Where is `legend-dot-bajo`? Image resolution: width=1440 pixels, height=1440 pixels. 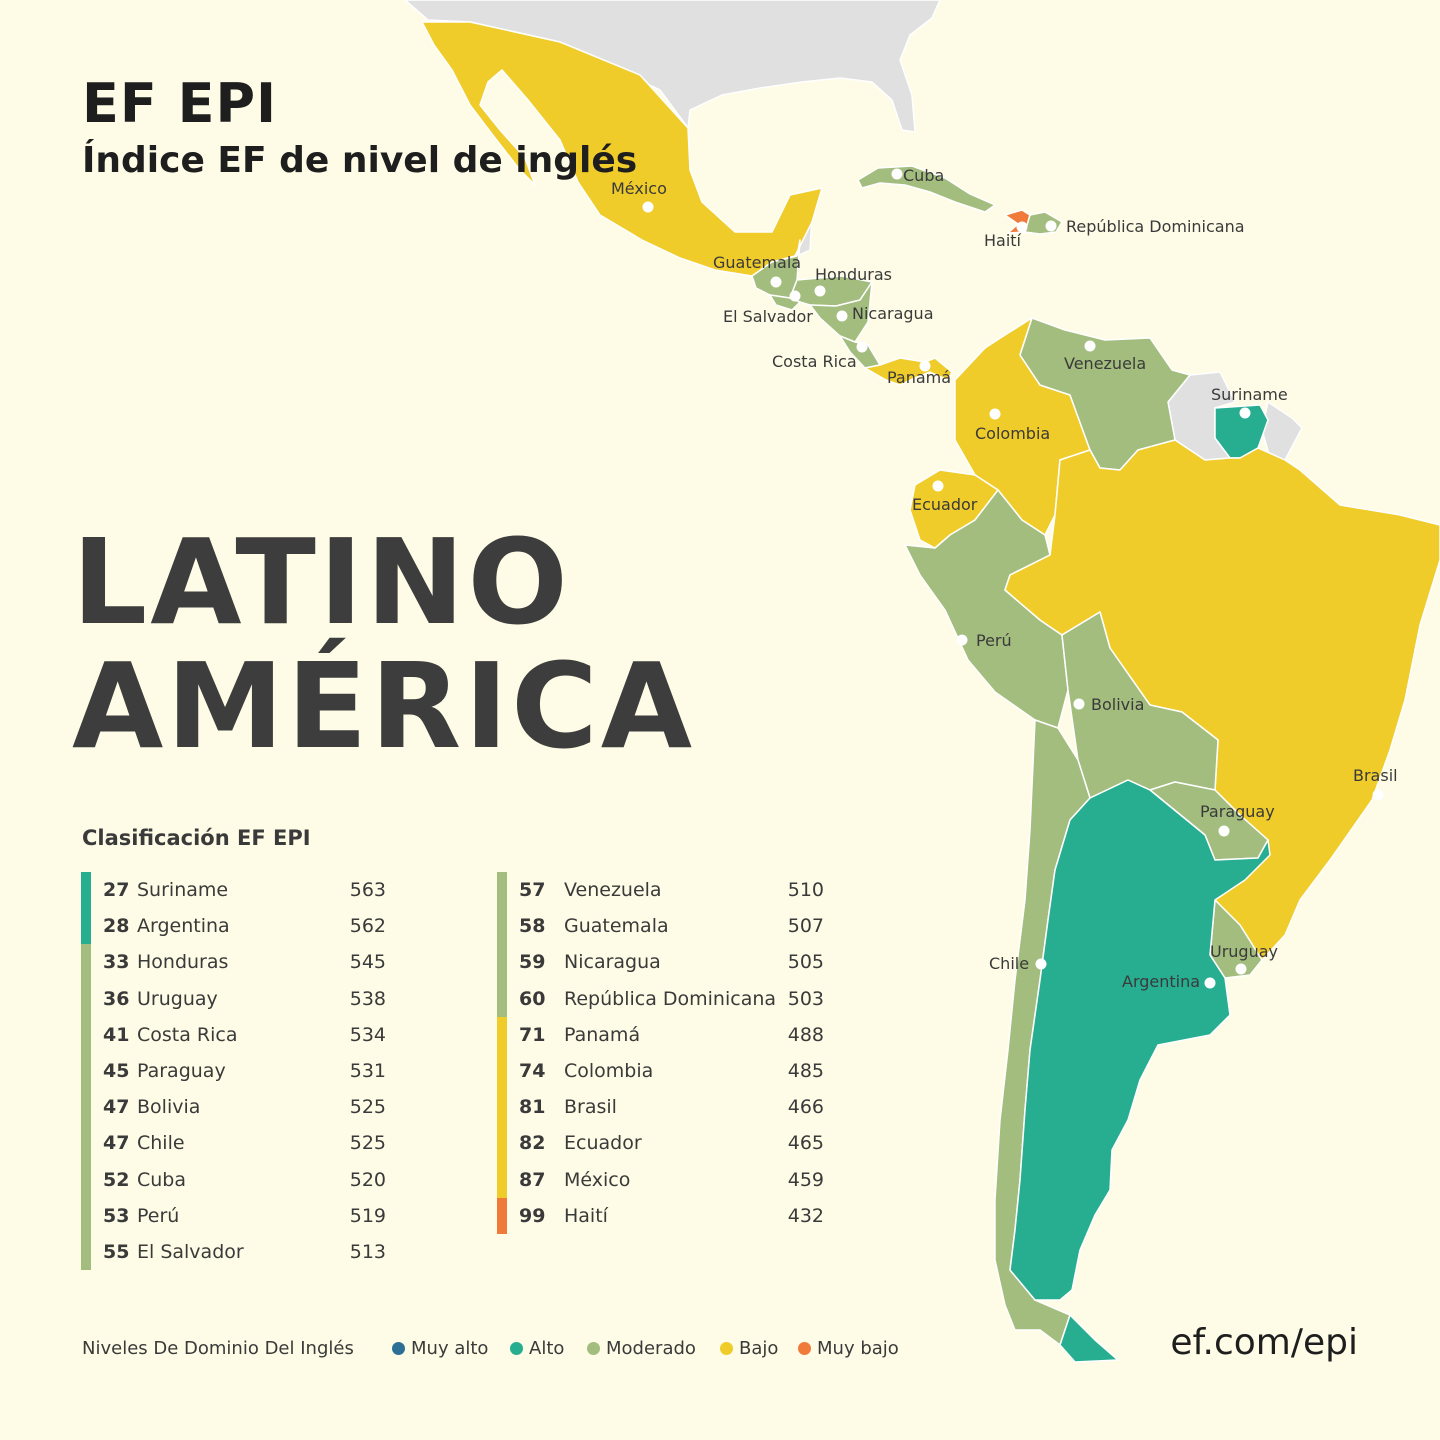
legend-dot-bajo is located at coordinates (726, 1348).